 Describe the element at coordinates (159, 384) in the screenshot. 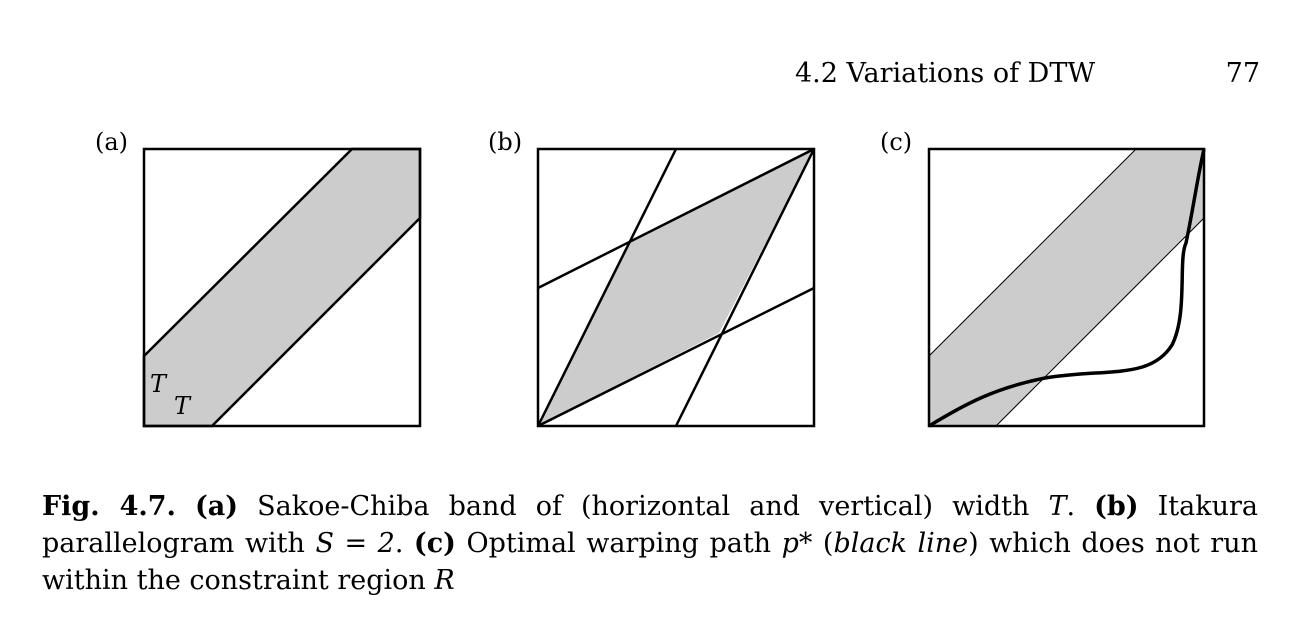

I see `band-width-label-vertical: T` at that location.